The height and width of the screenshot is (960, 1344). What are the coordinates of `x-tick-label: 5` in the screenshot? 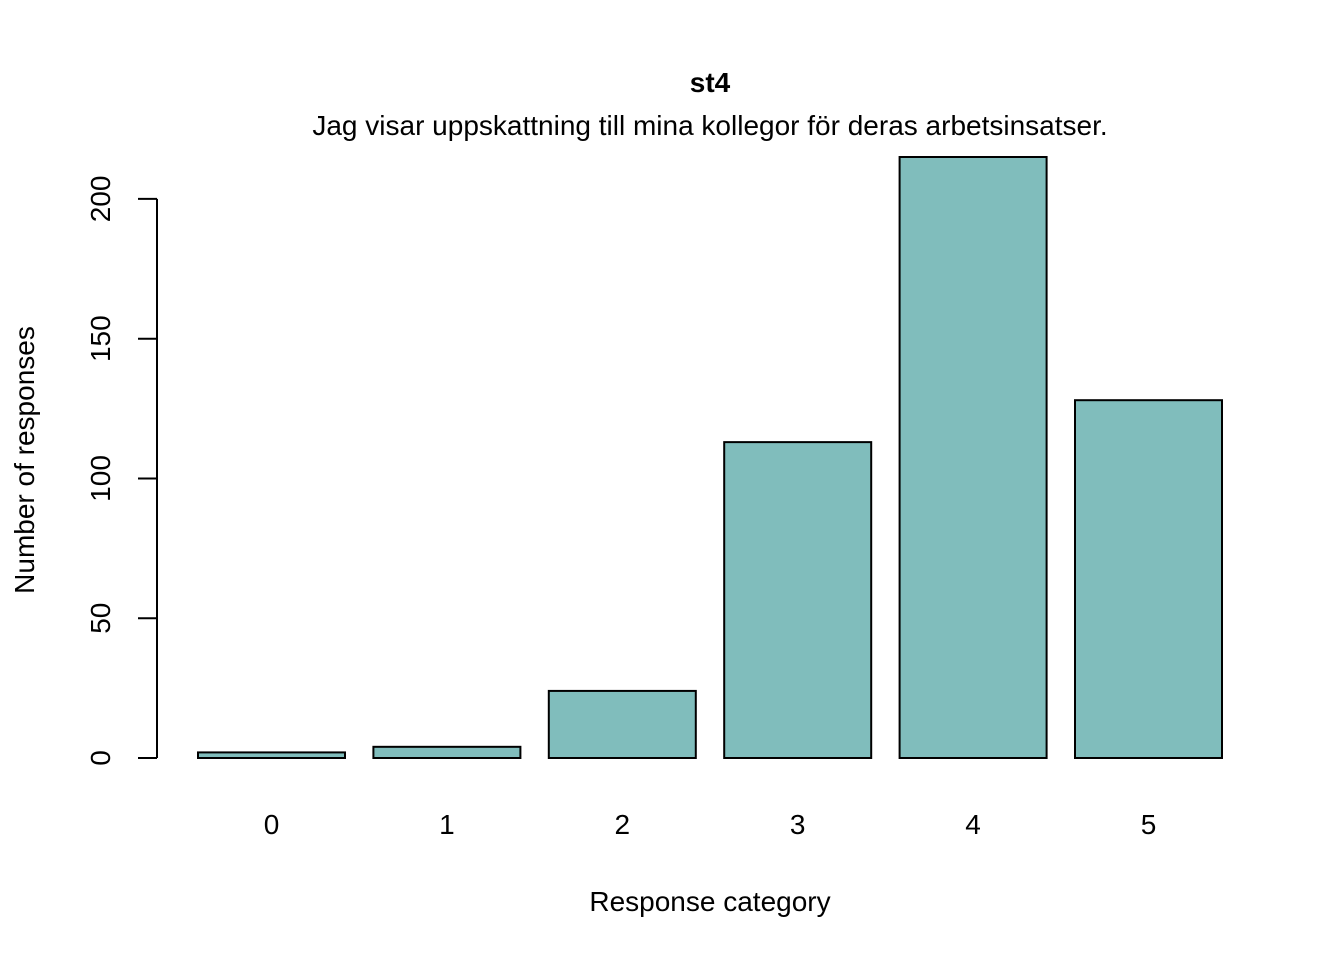 It's located at (1149, 824).